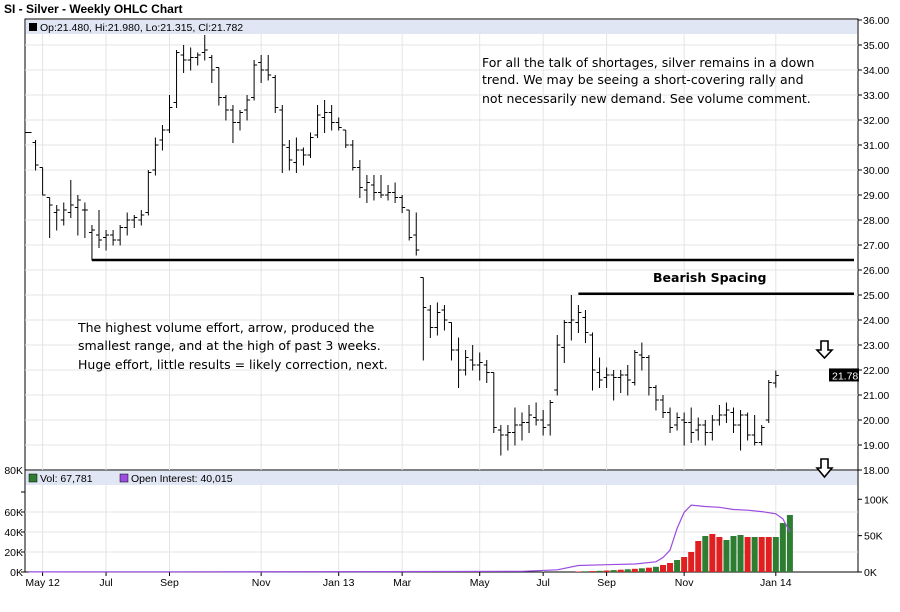 The image size is (900, 612). What do you see at coordinates (844, 375) in the screenshot?
I see `last-price-tag` at bounding box center [844, 375].